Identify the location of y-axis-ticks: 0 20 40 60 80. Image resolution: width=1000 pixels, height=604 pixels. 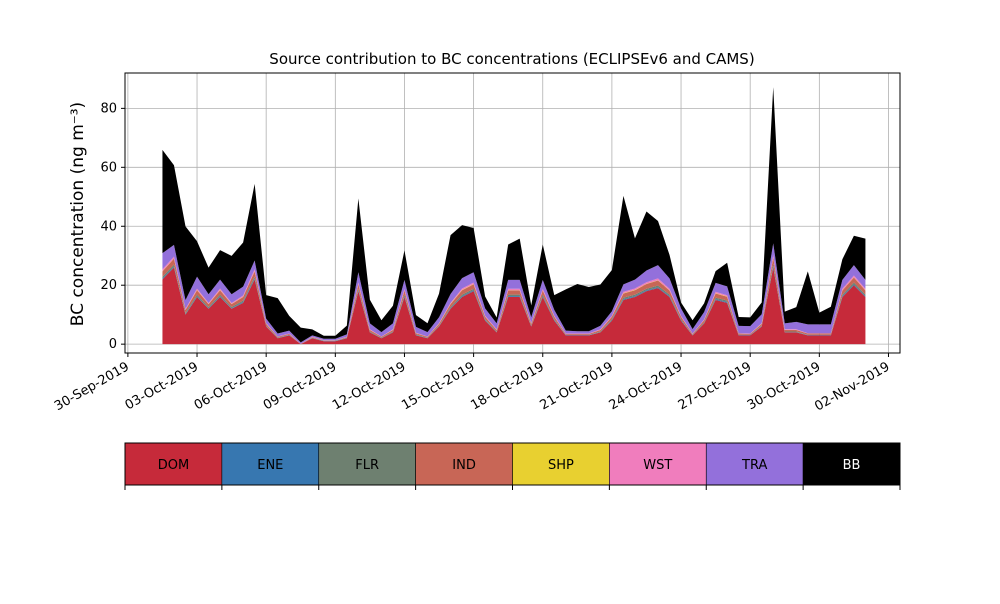
(112, 226).